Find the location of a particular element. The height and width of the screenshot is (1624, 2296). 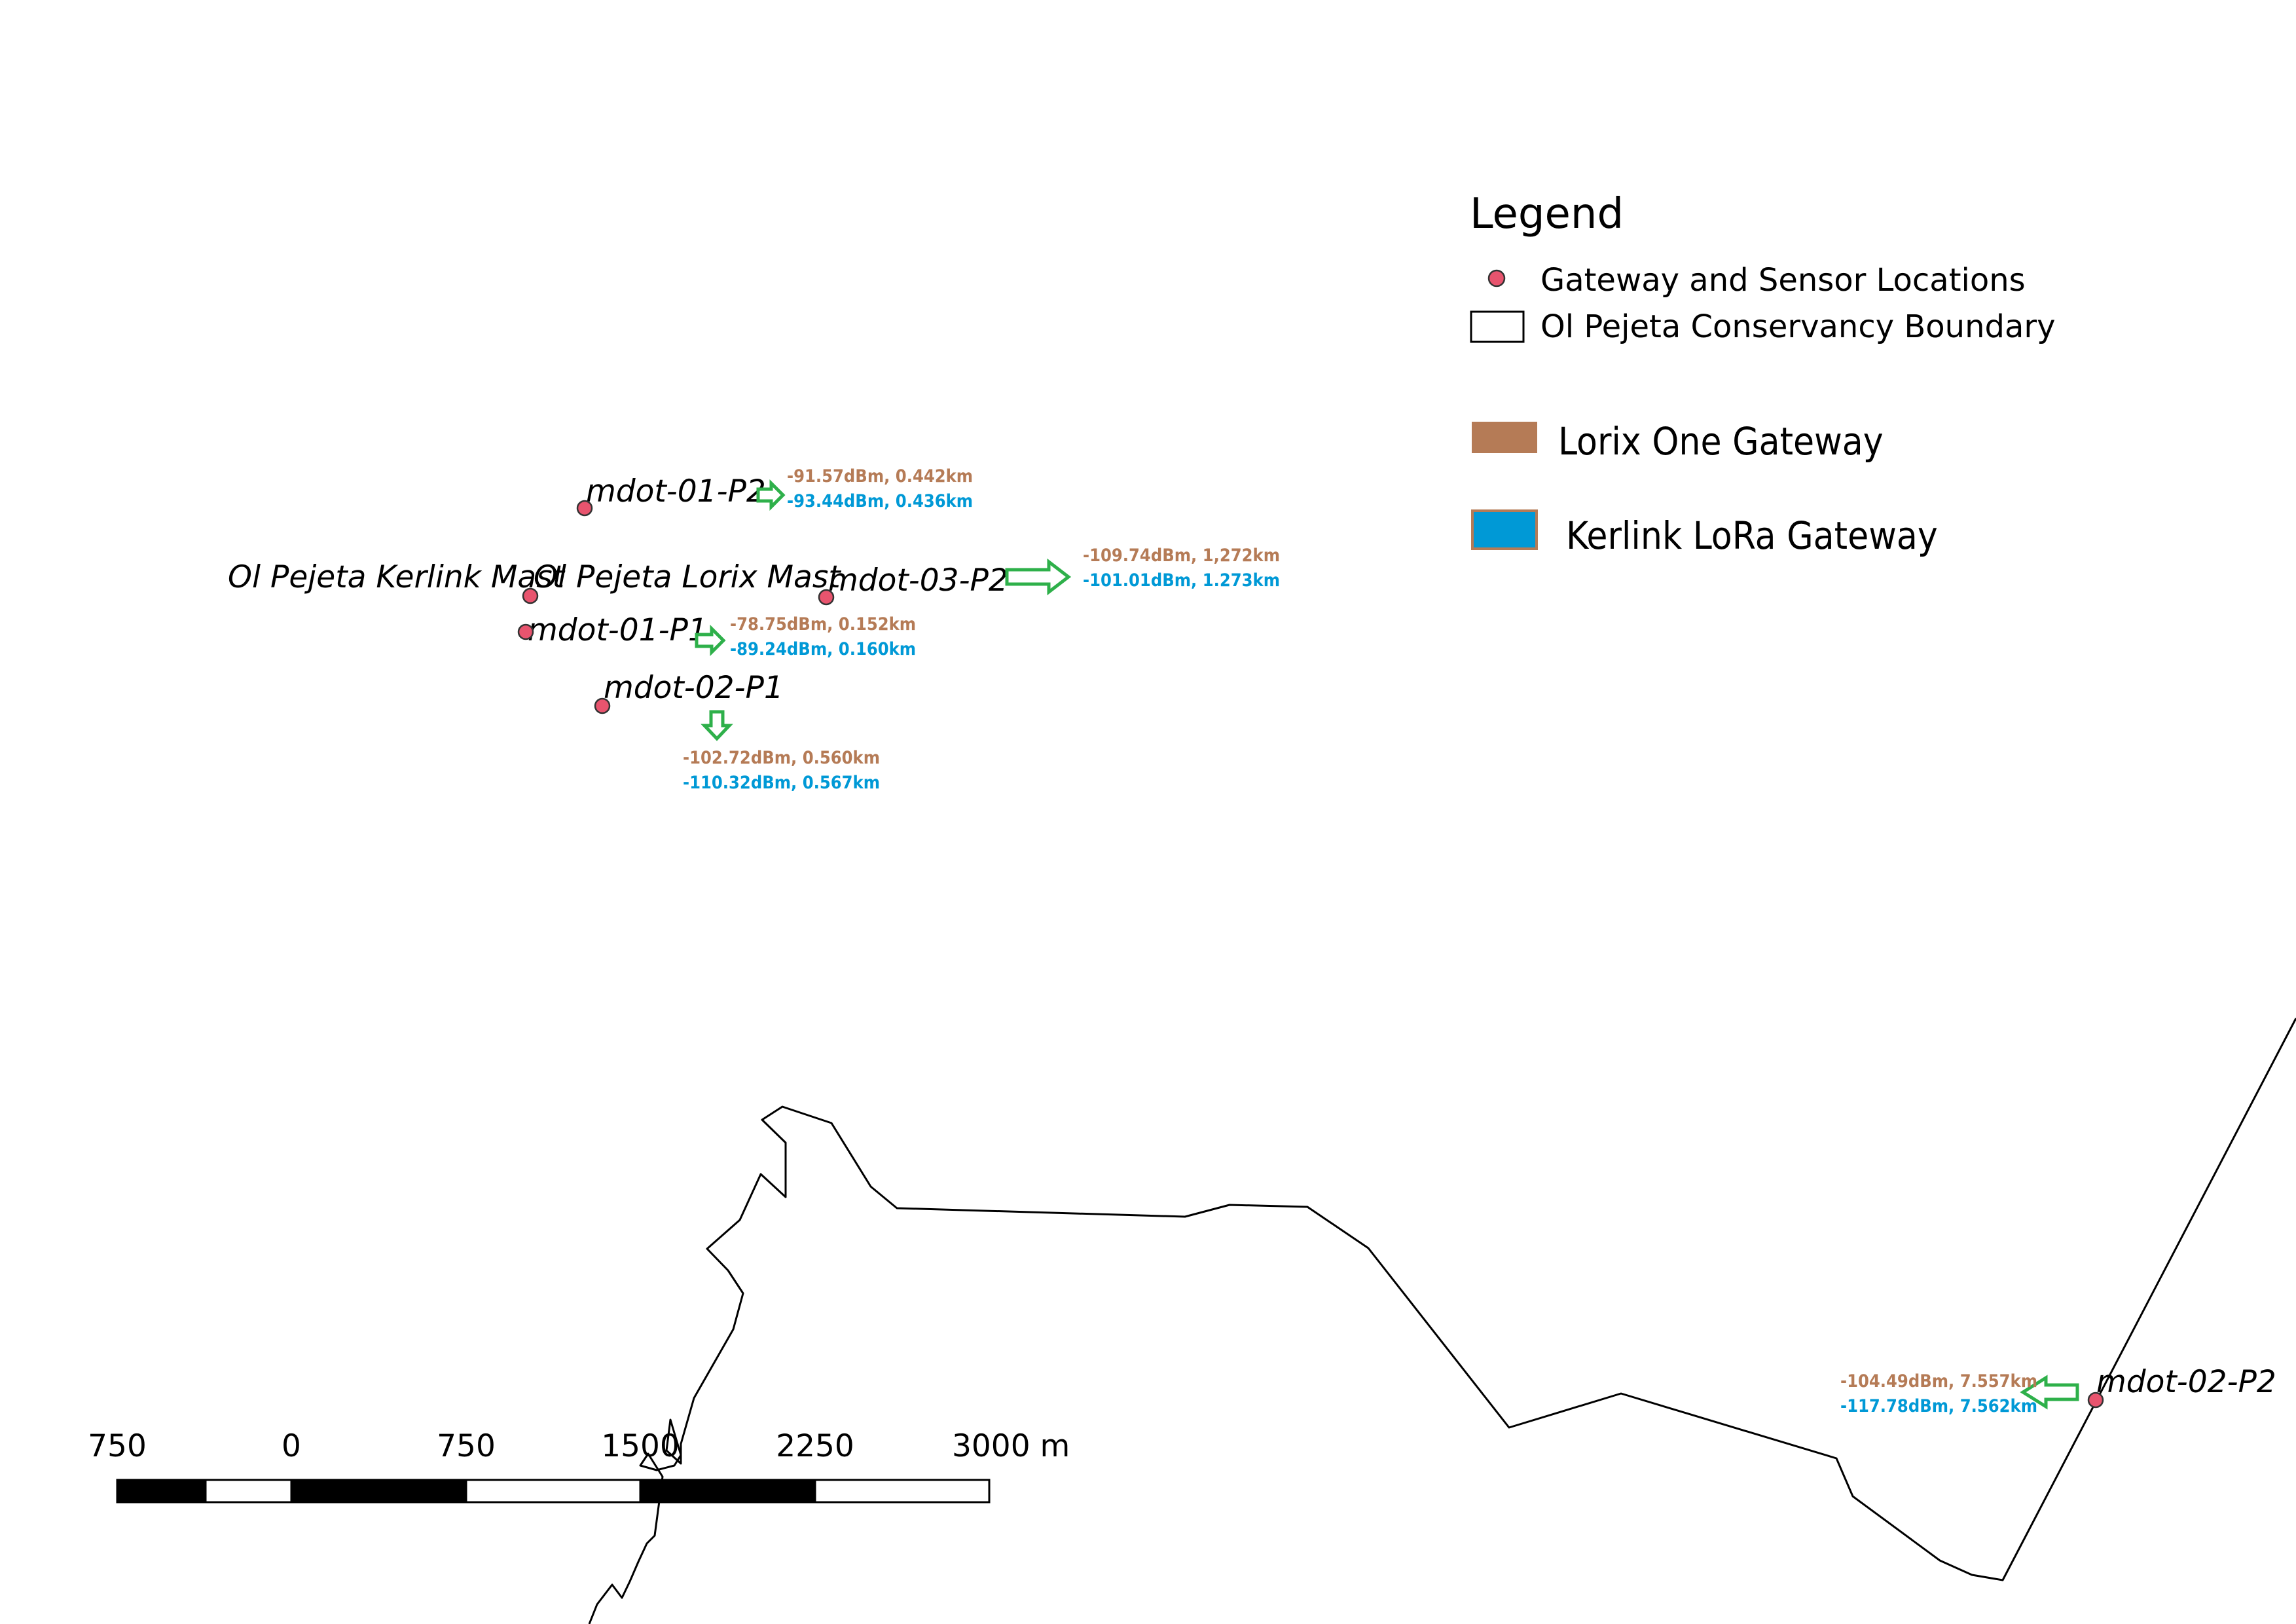

signal-lorix-mdot-03-p2: -109.74dBm, 1,272km is located at coordinates (1181, 555).